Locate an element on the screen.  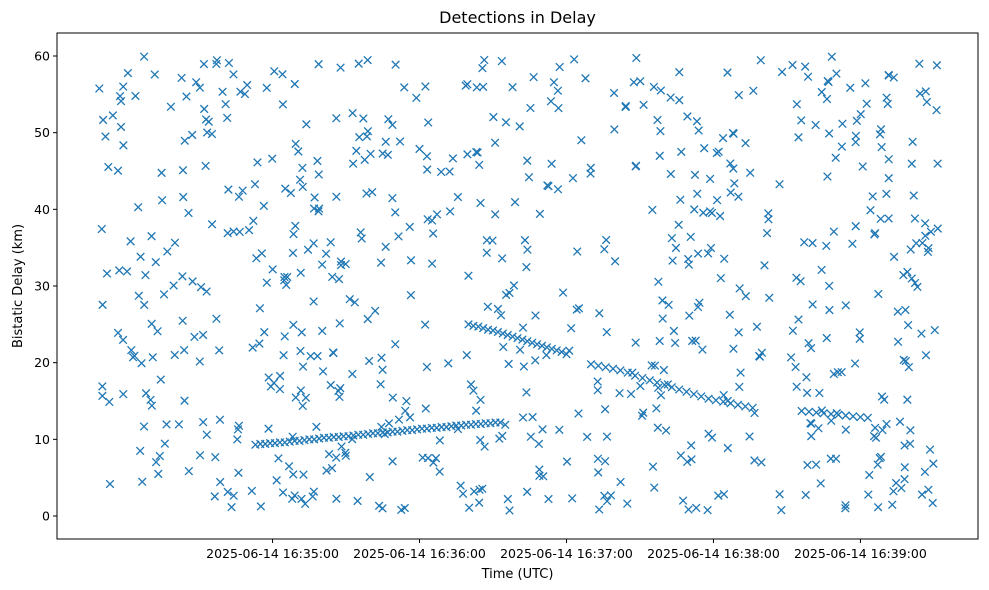
y-tick-label: 60 is located at coordinates (42, 56).